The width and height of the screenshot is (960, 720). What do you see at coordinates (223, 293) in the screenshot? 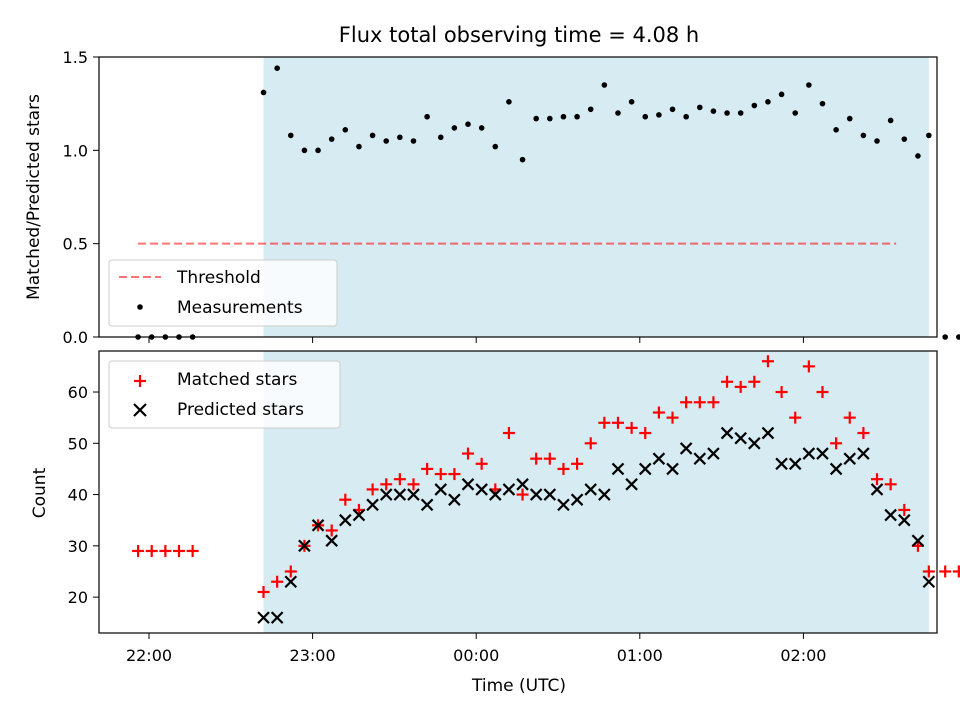
I see `top-legend-box` at bounding box center [223, 293].